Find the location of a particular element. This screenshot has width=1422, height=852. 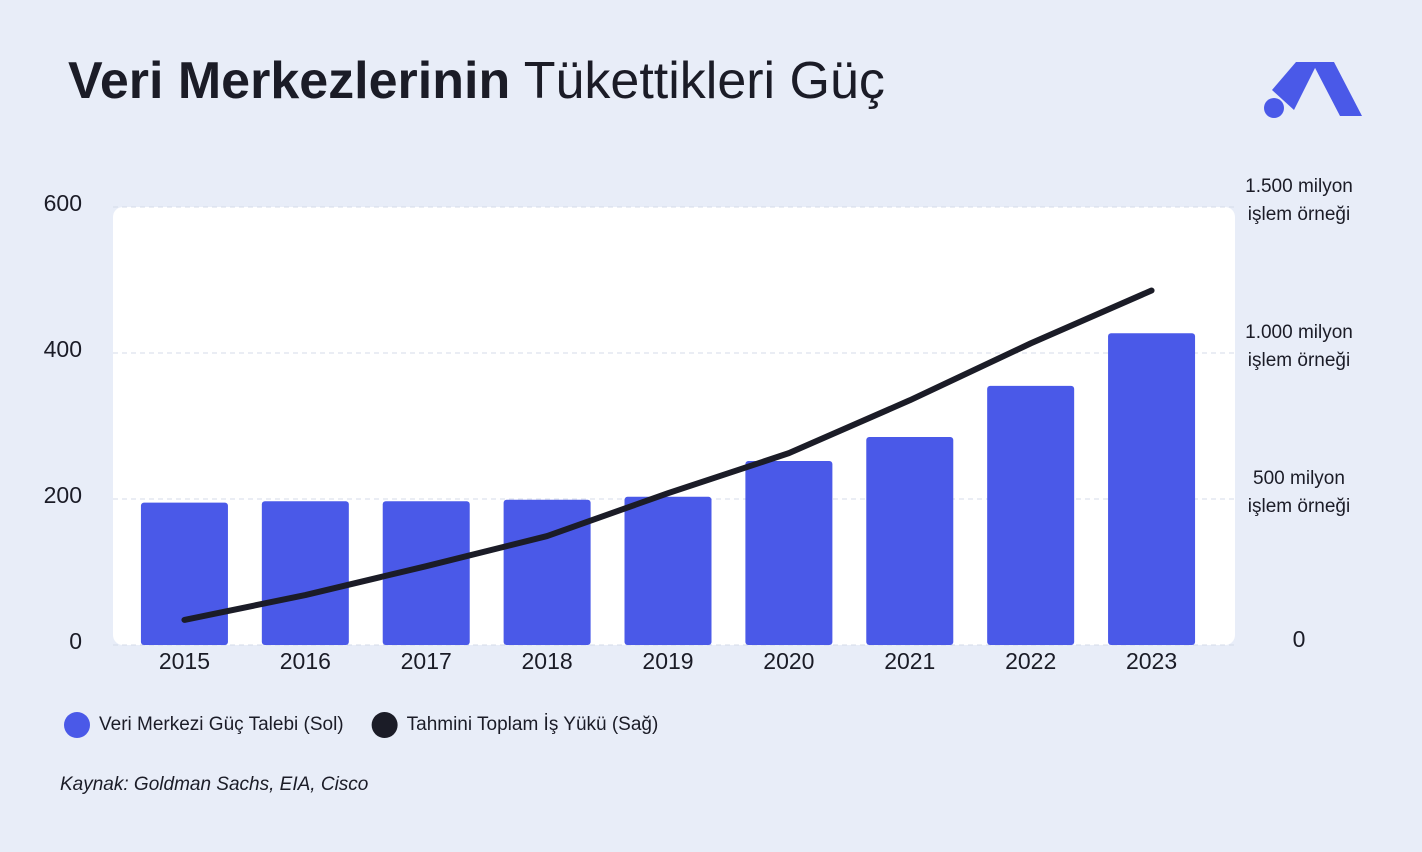

x-tick-label: 2021 is located at coordinates (909, 661).